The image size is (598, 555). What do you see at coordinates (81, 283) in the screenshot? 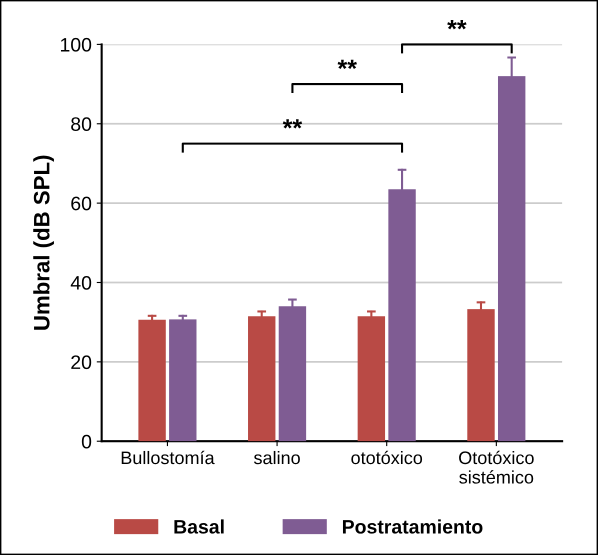
I see `y-tick-label: 40` at bounding box center [81, 283].